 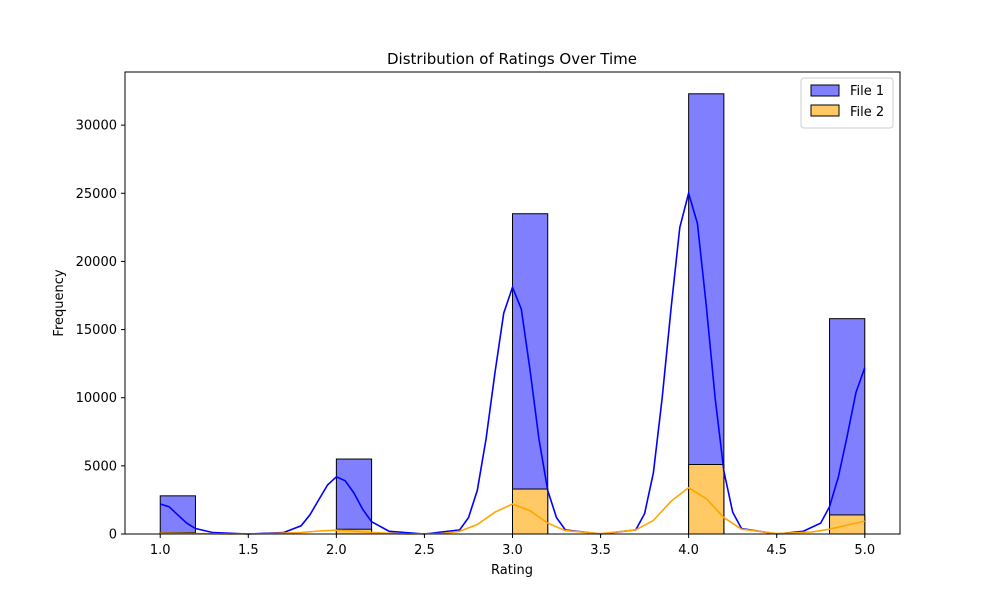 What do you see at coordinates (600, 550) in the screenshot?
I see `x-tick-label: 3.5` at bounding box center [600, 550].